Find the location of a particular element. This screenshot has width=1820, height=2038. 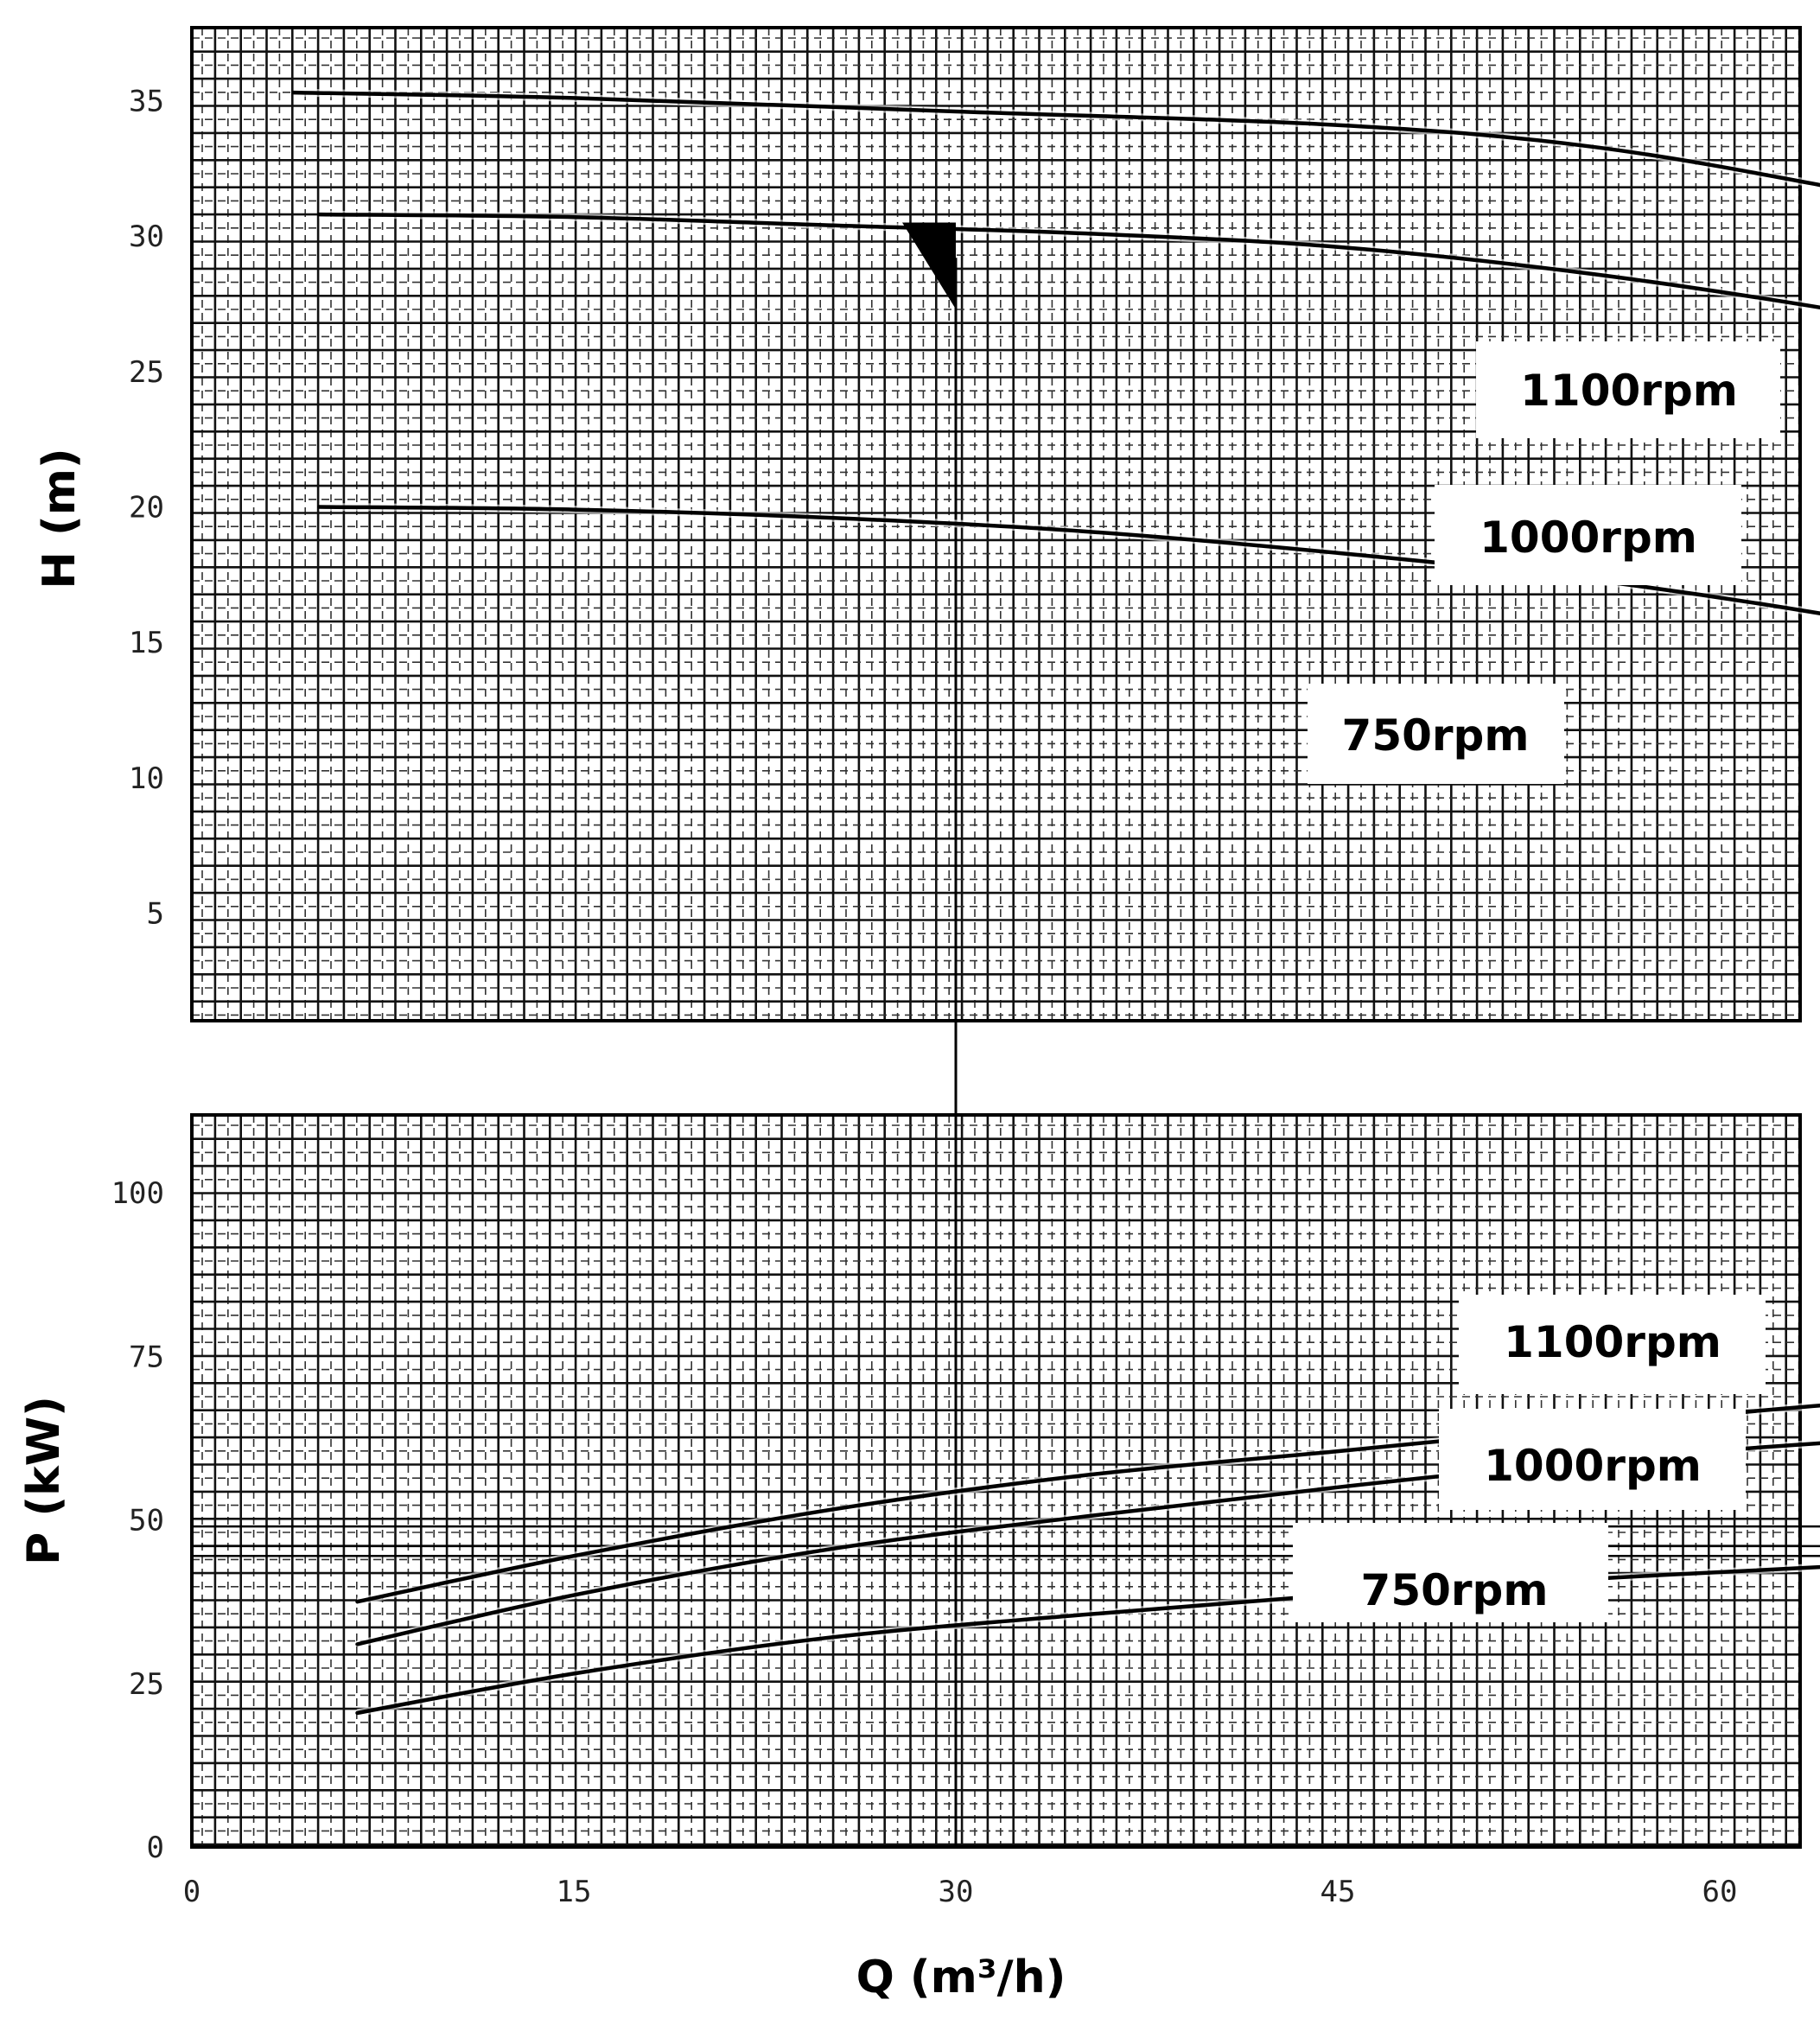

x-tick-label: 45 is located at coordinates (1338, 1892).